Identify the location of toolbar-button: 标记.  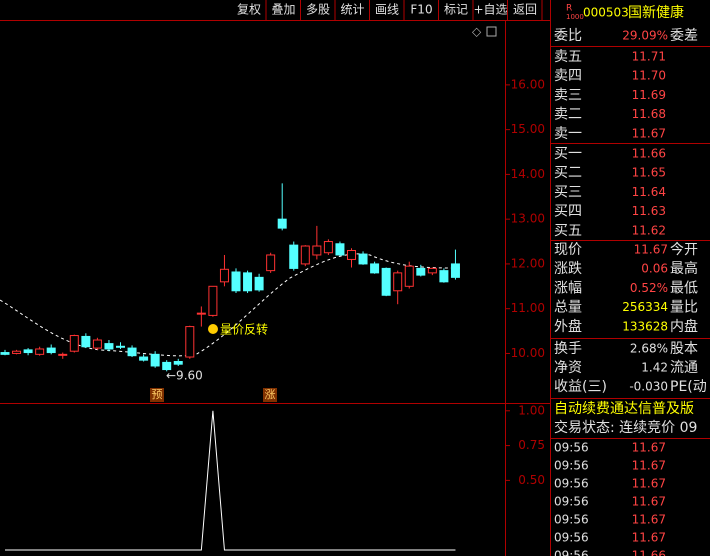
(456, 10).